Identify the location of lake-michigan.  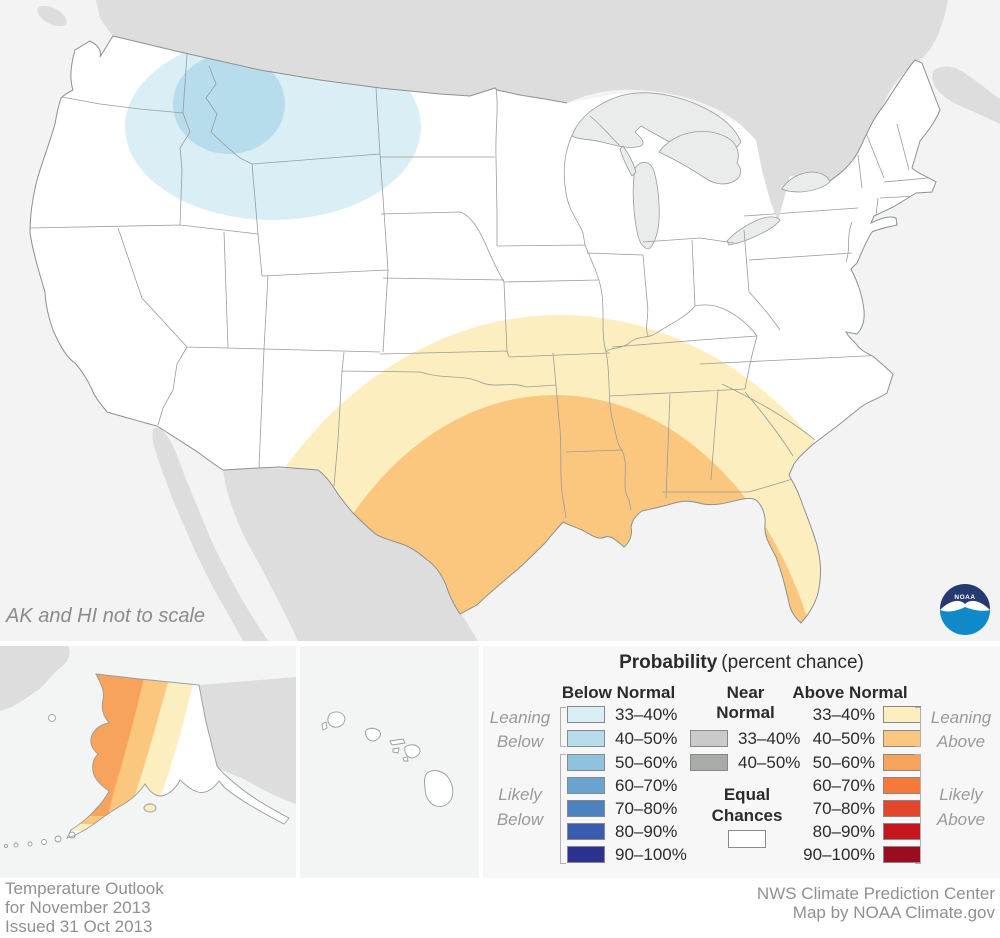
(646, 205).